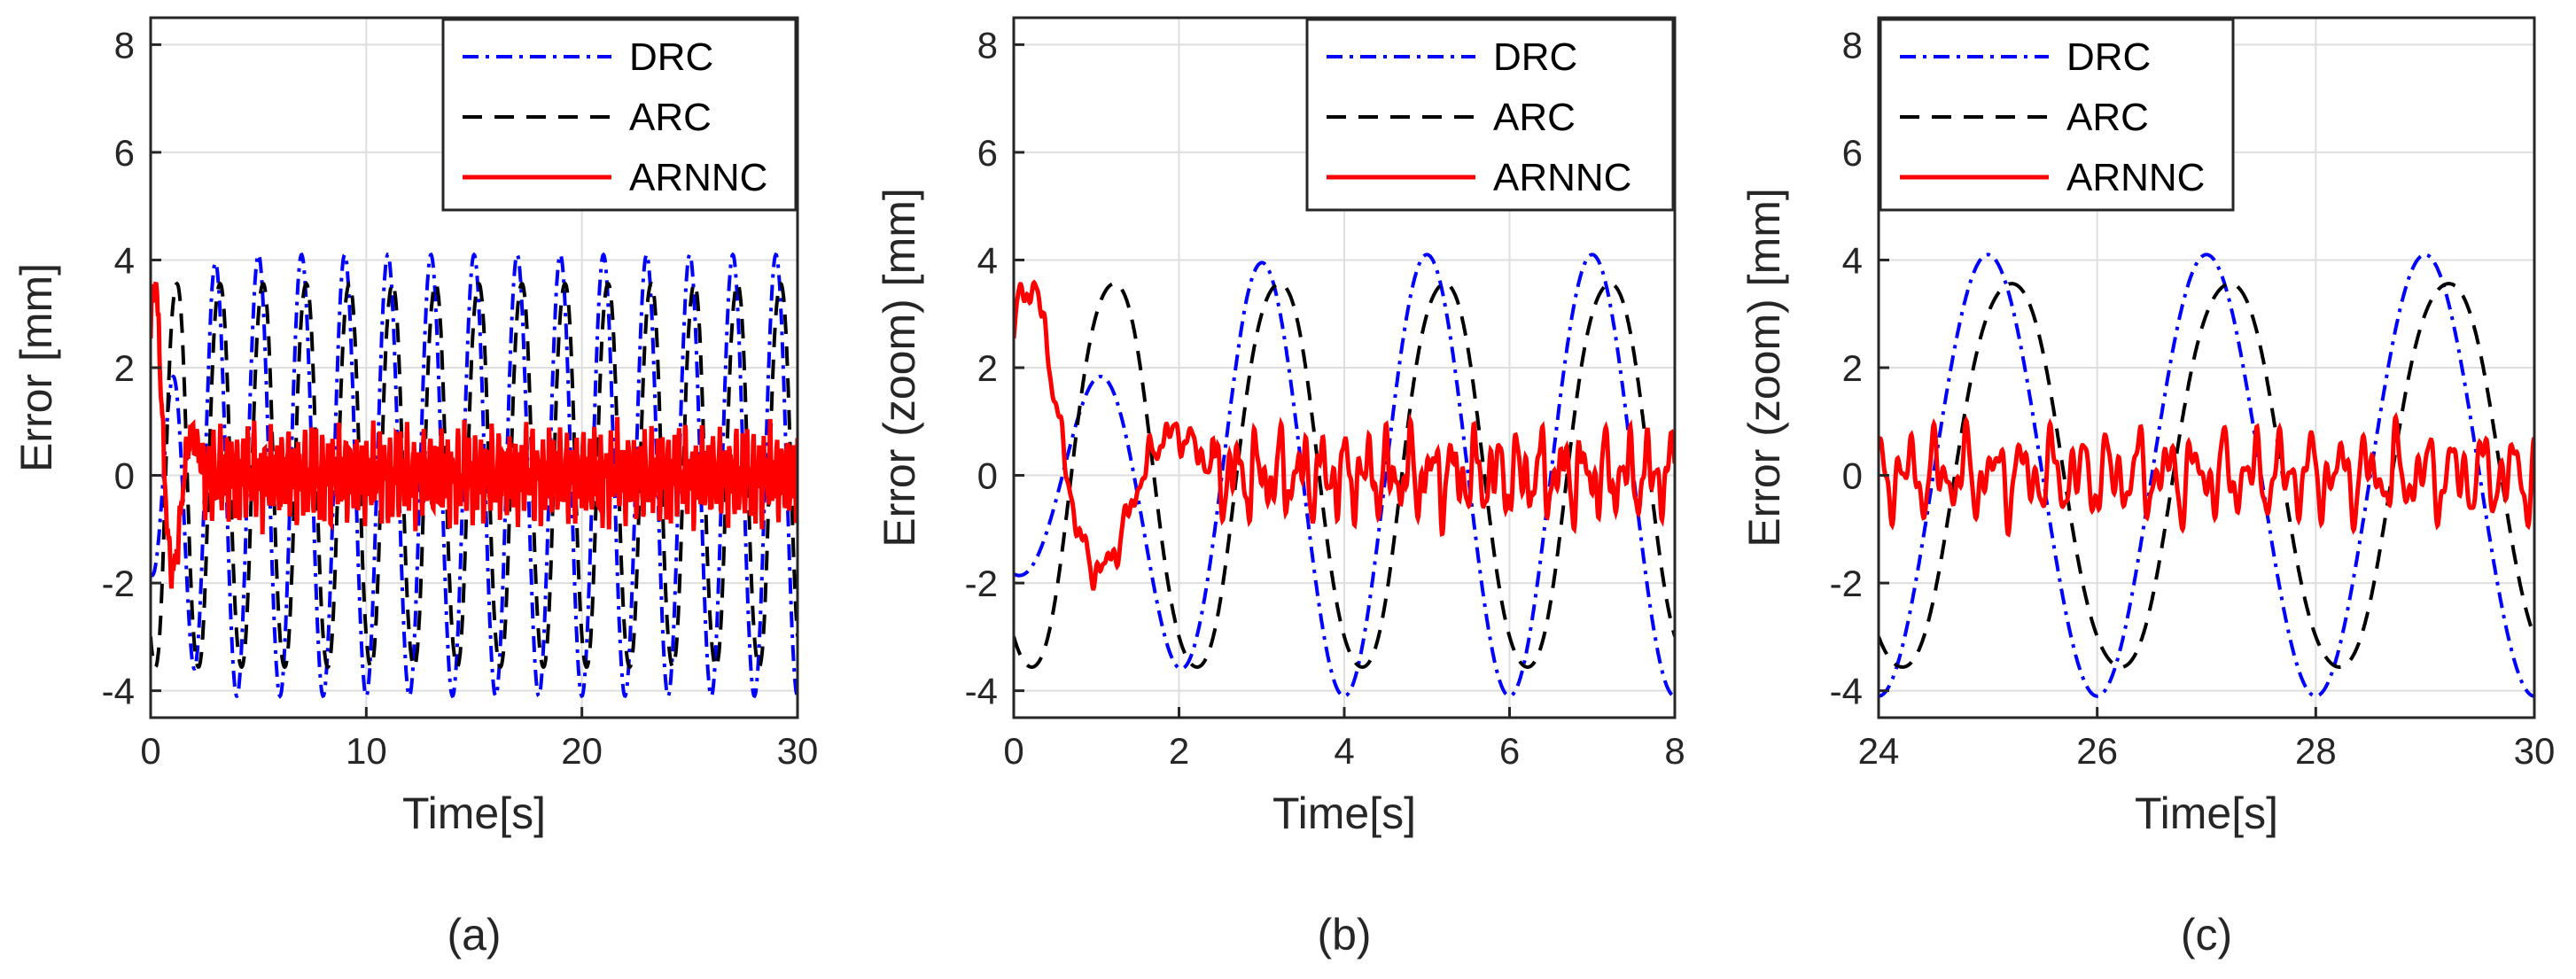 Image resolution: width=2576 pixels, height=979 pixels. I want to click on legend-box, so click(2057, 115).